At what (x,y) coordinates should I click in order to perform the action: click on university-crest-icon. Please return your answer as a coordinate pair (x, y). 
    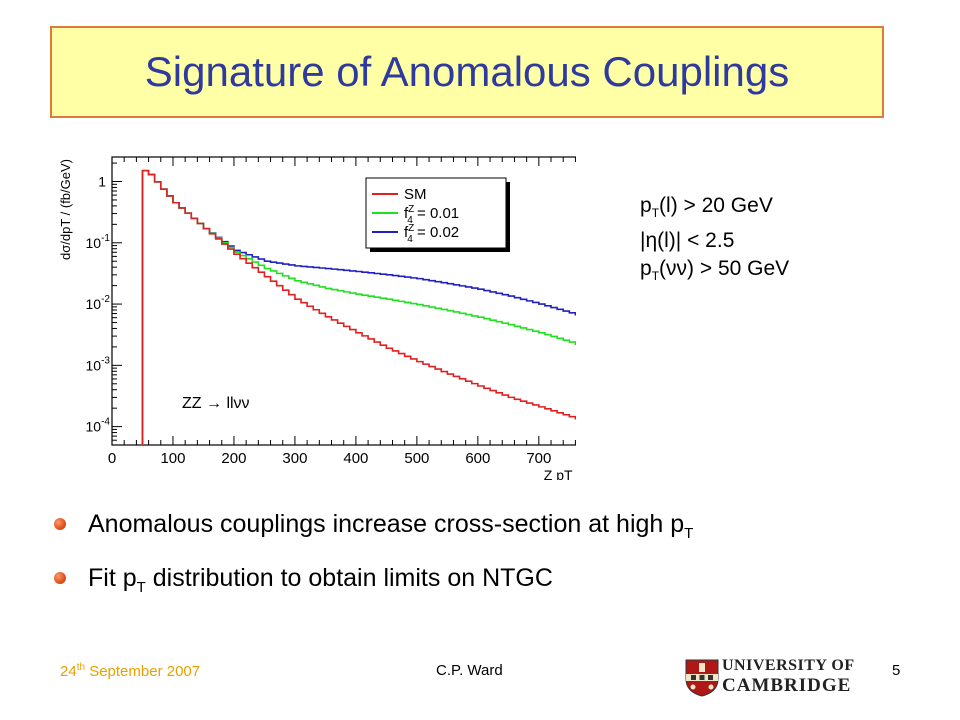
    Looking at the image, I should click on (702, 678).